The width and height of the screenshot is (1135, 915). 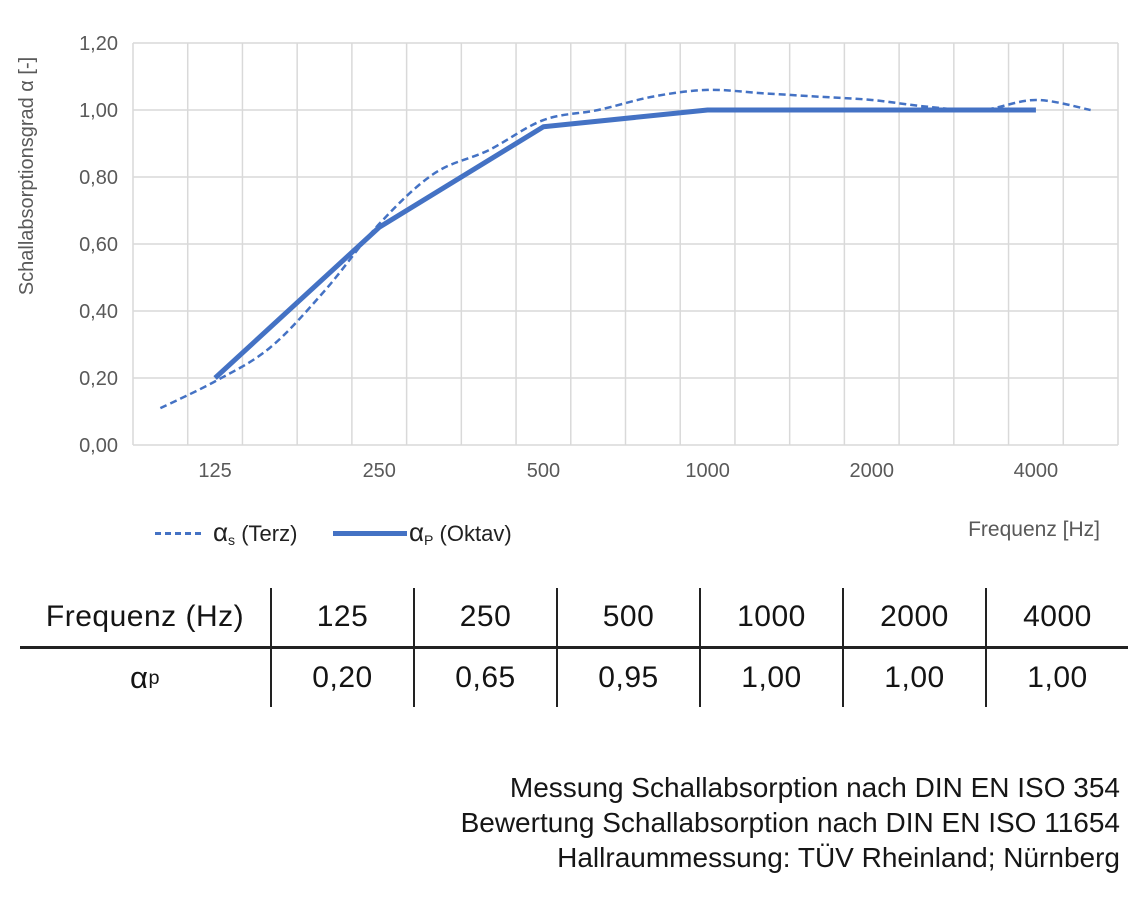 I want to click on table-header-cell: 500, so click(x=627, y=617).